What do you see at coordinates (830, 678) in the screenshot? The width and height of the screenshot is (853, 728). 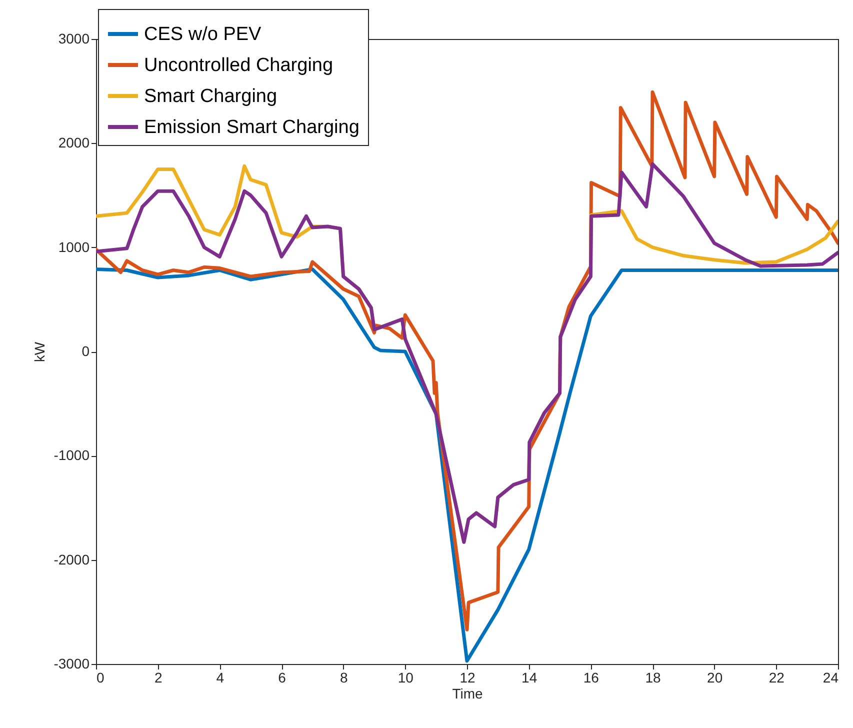 I see `x-tick-label: 24` at bounding box center [830, 678].